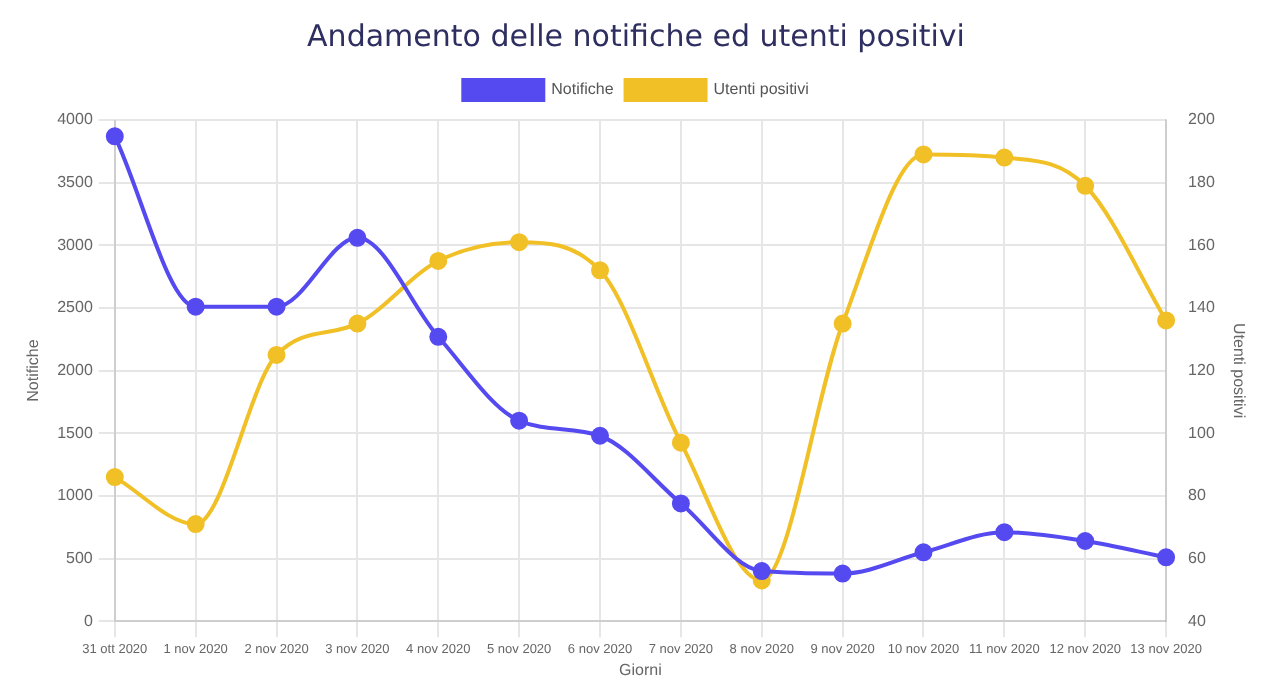  What do you see at coordinates (1202, 244) in the screenshot?
I see `y2-tick-label: 160` at bounding box center [1202, 244].